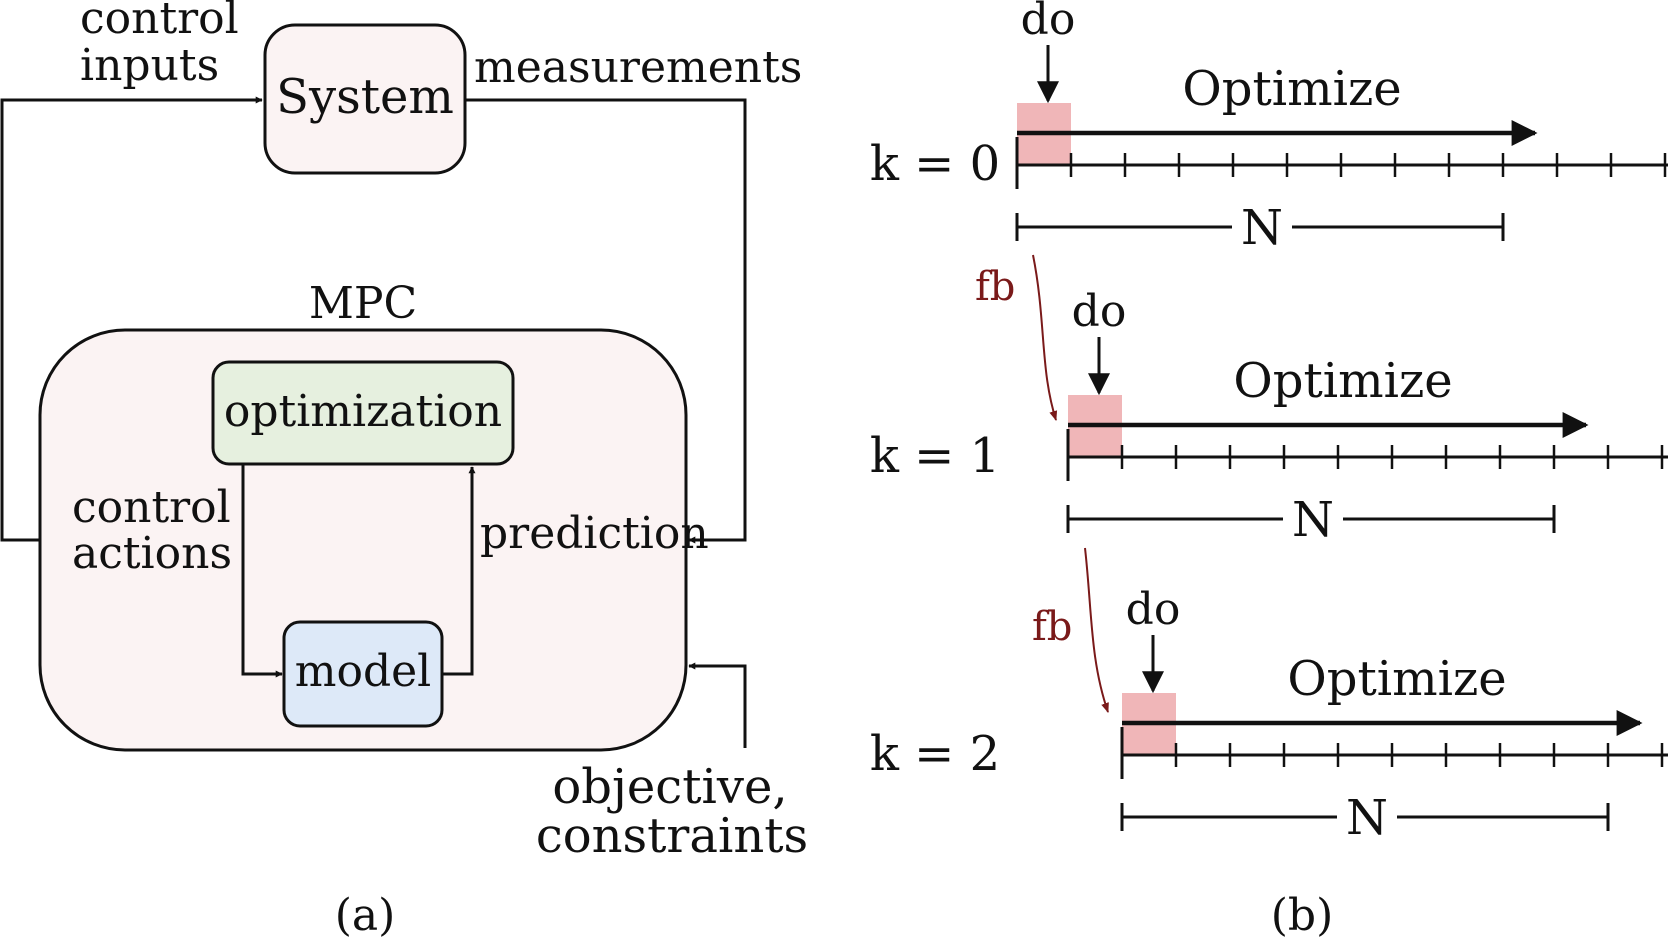 This screenshot has width=1668, height=945. What do you see at coordinates (1048, 22) in the screenshot?
I see `row-0-do-label: do` at bounding box center [1048, 22].